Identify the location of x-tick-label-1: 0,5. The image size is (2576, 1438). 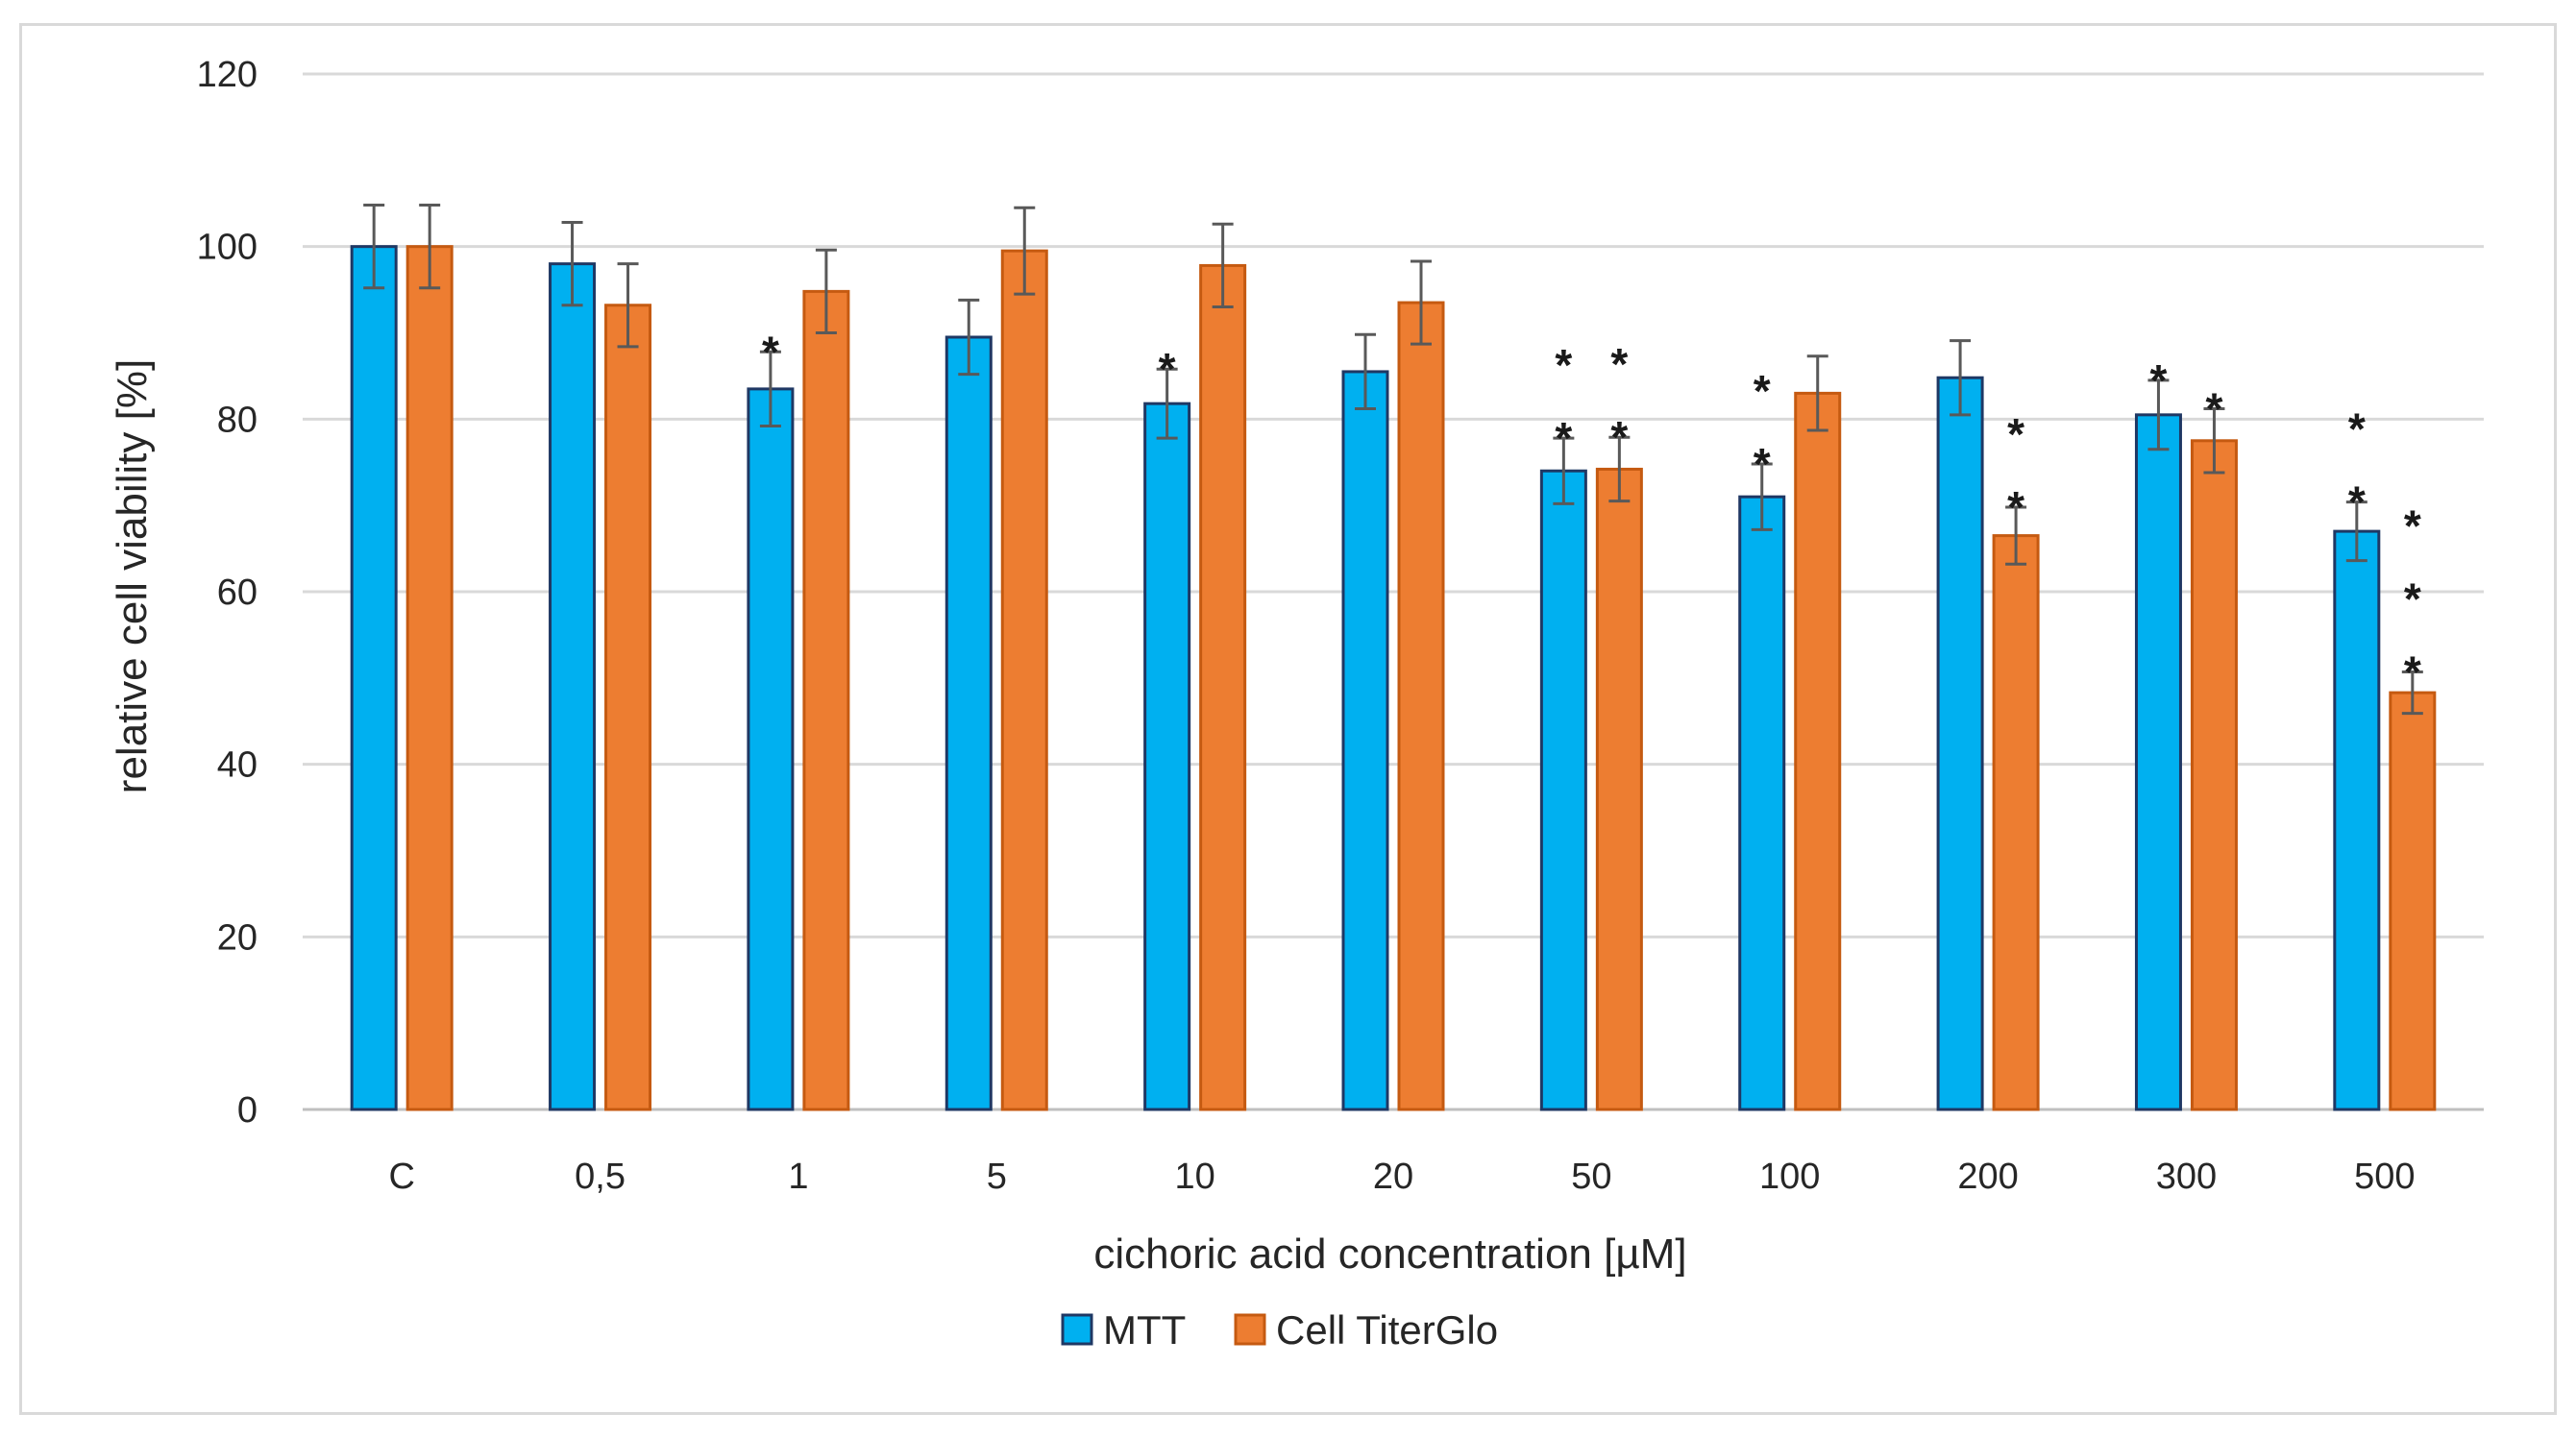
(600, 1177).